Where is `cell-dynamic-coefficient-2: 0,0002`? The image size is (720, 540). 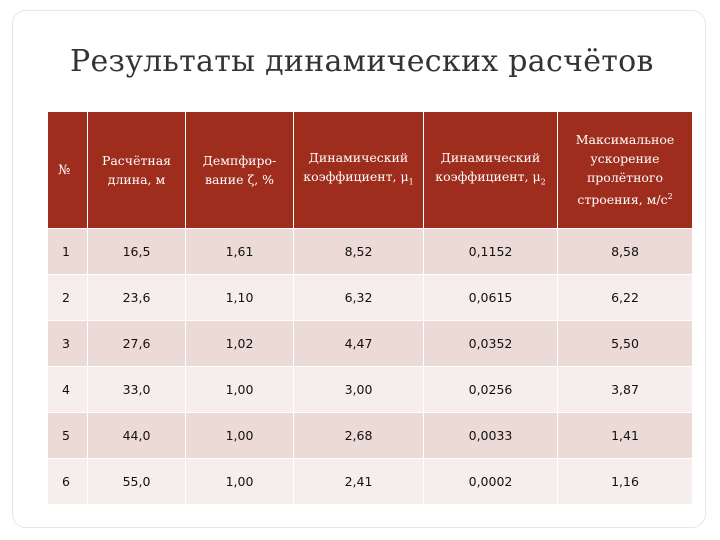 cell-dynamic-coefficient-2: 0,0002 is located at coordinates (490, 481).